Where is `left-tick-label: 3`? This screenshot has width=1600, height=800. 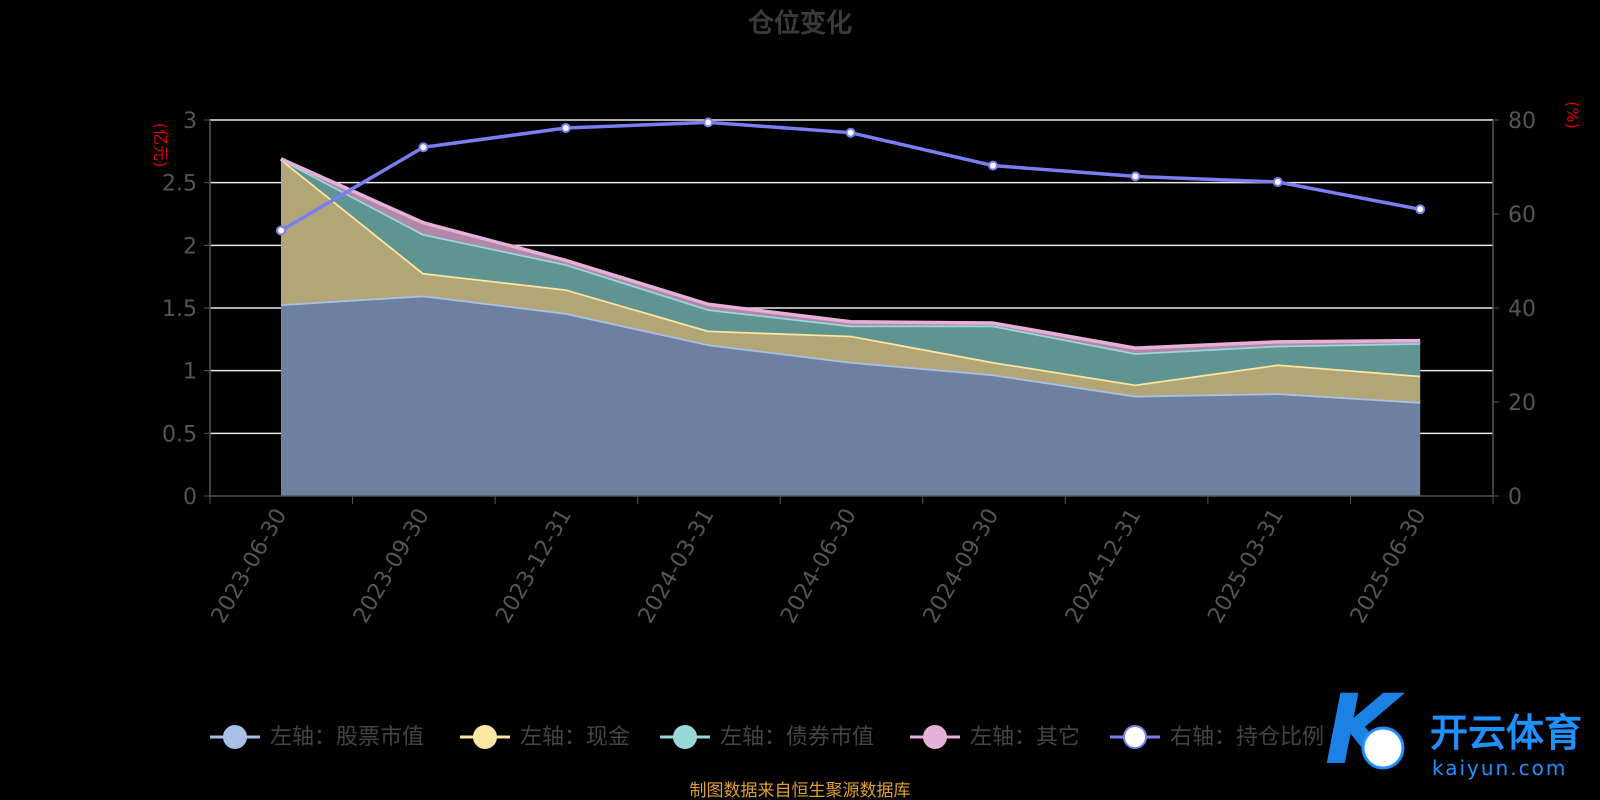 left-tick-label: 3 is located at coordinates (190, 121).